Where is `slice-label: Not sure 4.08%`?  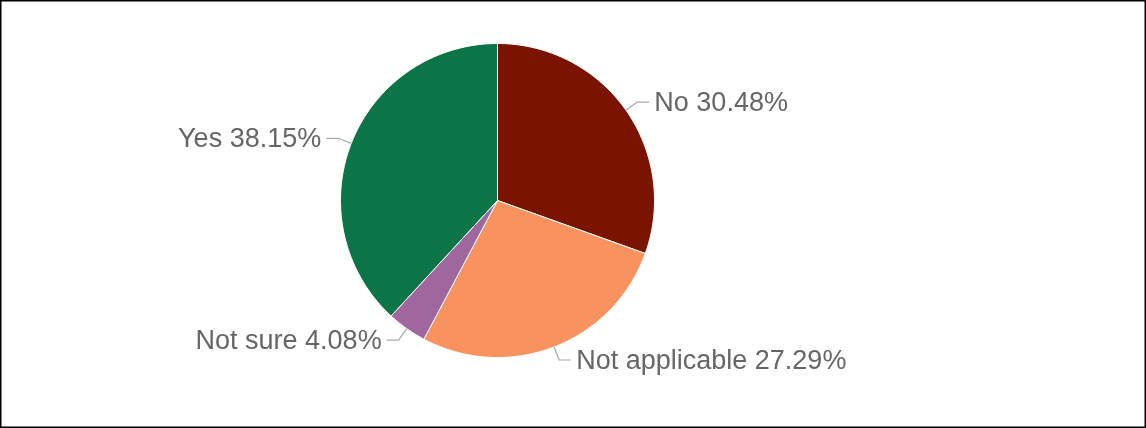
slice-label: Not sure 4.08% is located at coordinates (288, 340).